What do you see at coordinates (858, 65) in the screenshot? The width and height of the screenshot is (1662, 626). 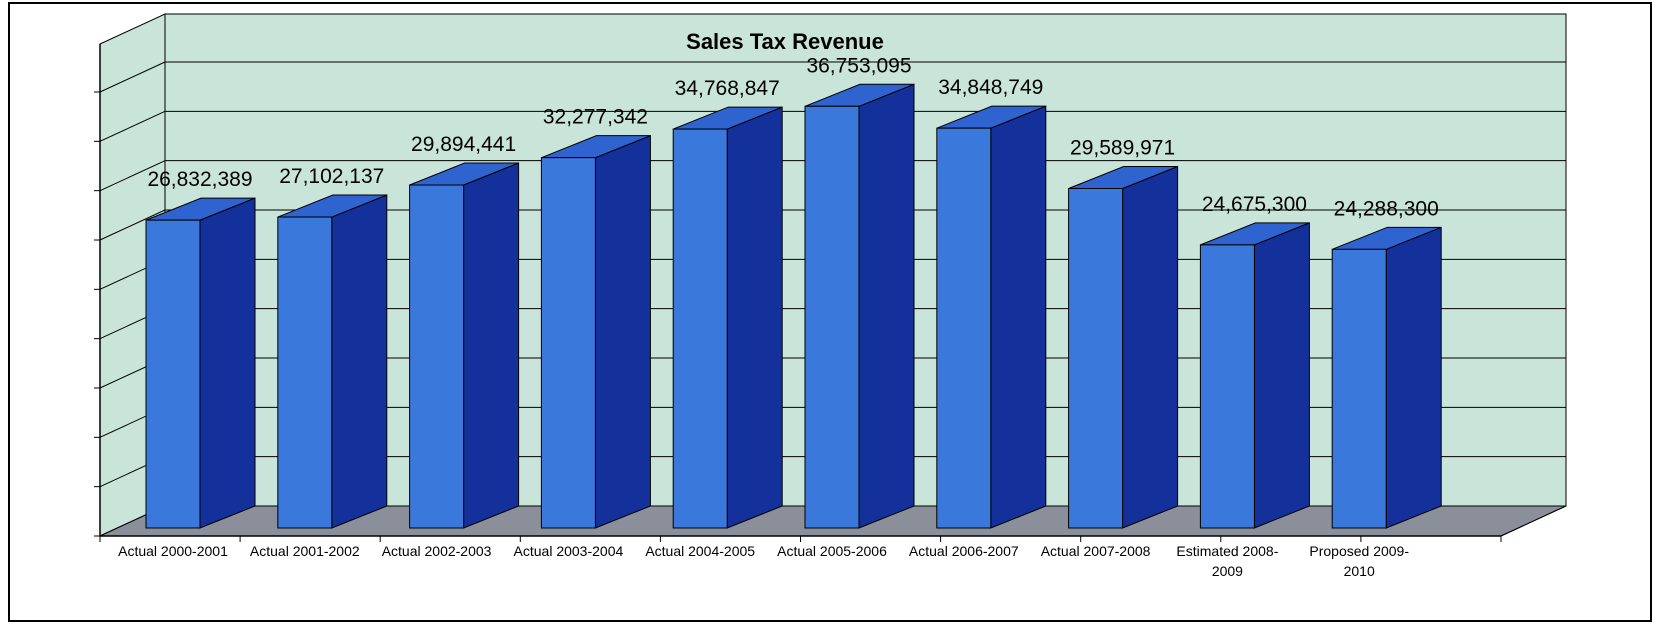 I see `data-label: 36,753,095` at bounding box center [858, 65].